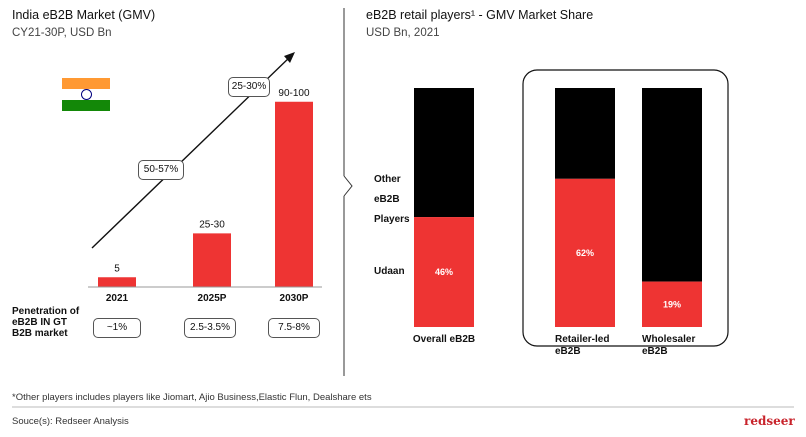 The height and width of the screenshot is (437, 806). I want to click on penetration-value-2025: 2.5-3.5%, so click(210, 328).